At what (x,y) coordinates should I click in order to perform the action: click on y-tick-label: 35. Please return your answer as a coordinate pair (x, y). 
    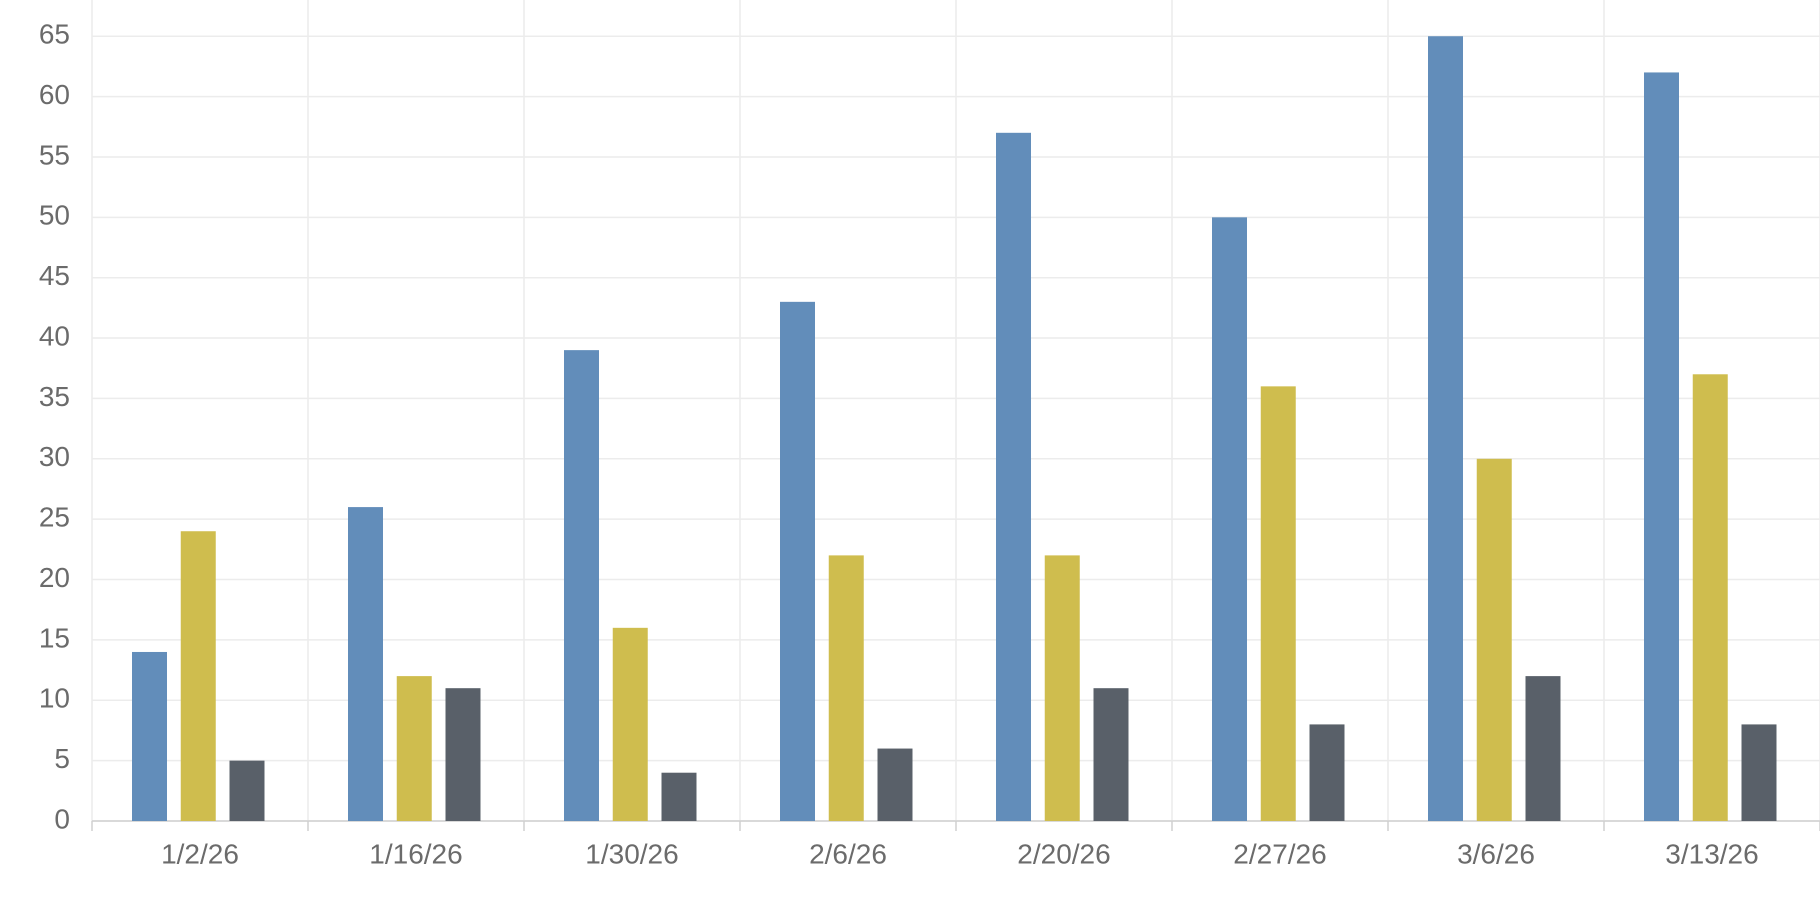
    Looking at the image, I should click on (54, 396).